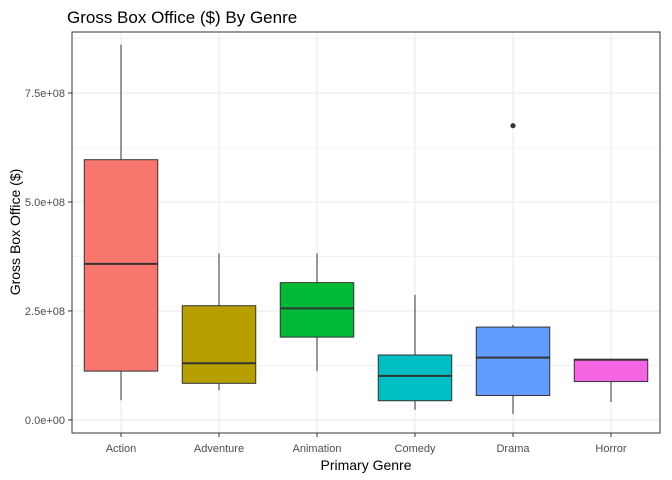  What do you see at coordinates (415, 352) in the screenshot?
I see `box-comedy` at bounding box center [415, 352].